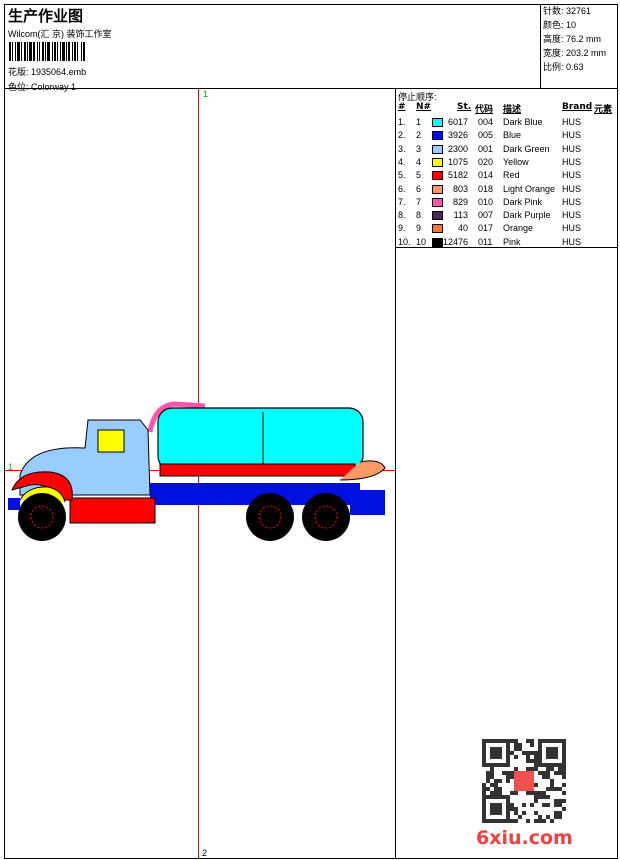 This screenshot has width=620, height=860. I want to click on row-code: 014, so click(486, 175).